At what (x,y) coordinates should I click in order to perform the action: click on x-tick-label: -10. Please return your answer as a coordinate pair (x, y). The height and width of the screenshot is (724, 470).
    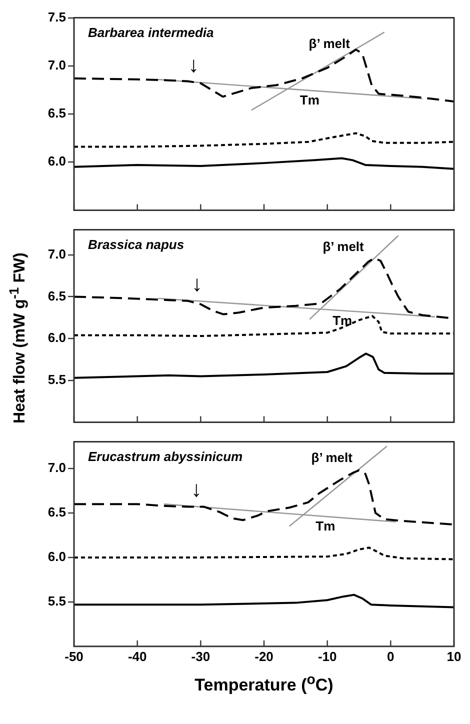
    Looking at the image, I should click on (327, 656).